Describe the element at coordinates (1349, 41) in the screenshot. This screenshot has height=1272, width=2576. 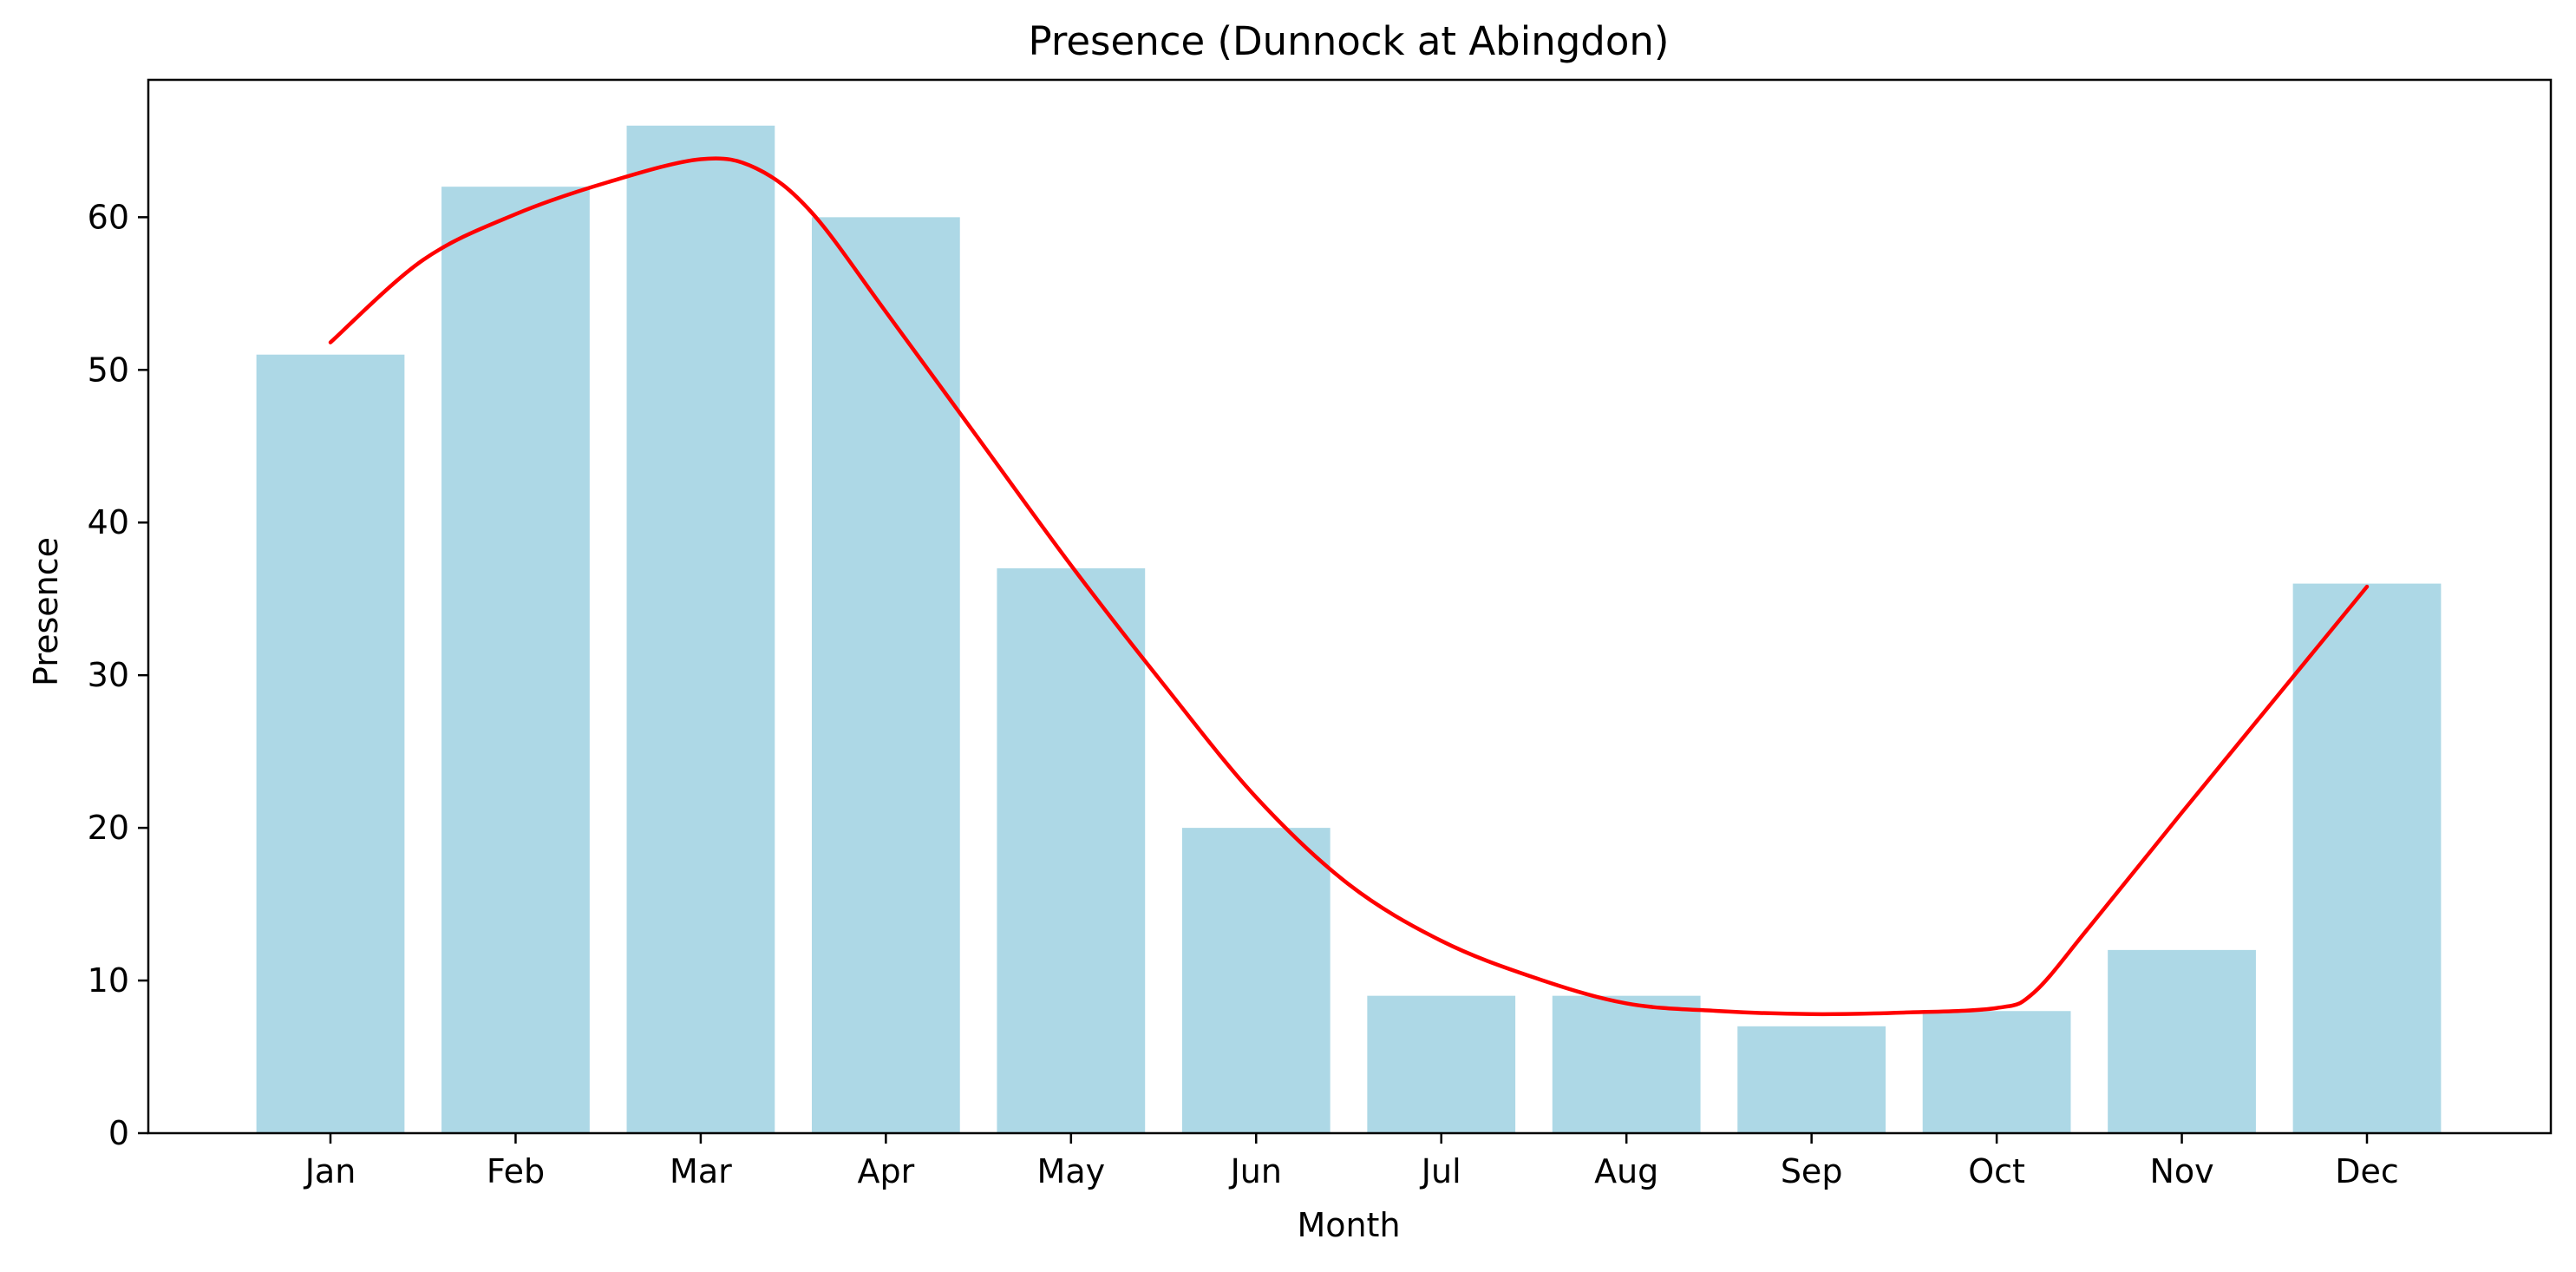
I see `chart-title: Presence (Dunnock at Abingdon)` at that location.